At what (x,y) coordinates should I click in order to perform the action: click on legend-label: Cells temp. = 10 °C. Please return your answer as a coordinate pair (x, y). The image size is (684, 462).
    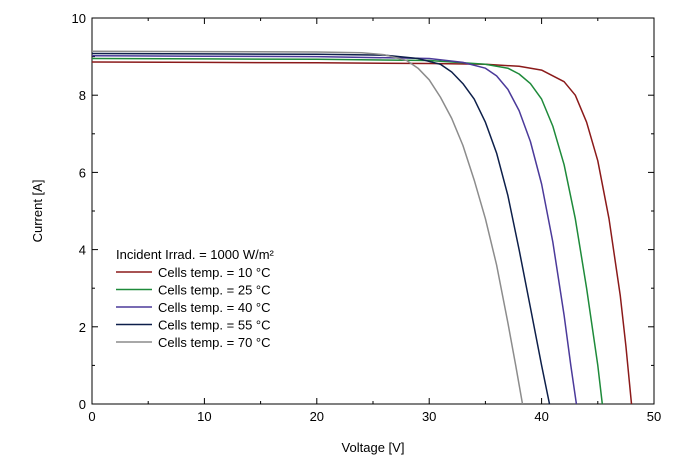
    Looking at the image, I should click on (214, 272).